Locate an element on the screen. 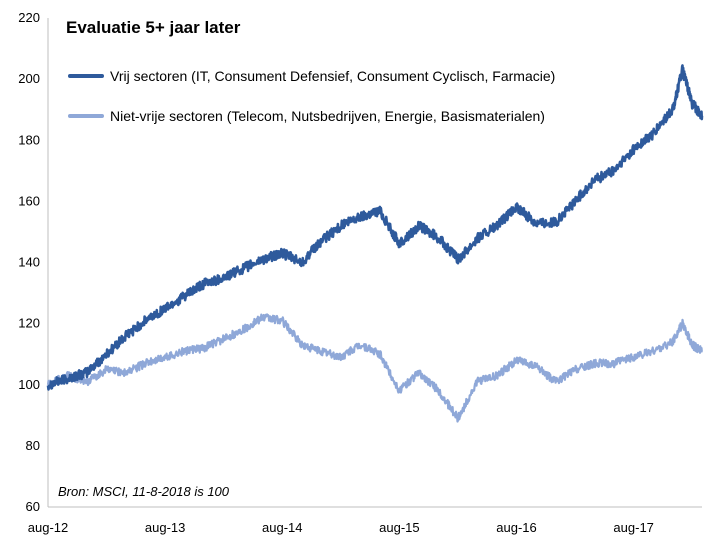  y-tick-label: 180 is located at coordinates (29, 139).